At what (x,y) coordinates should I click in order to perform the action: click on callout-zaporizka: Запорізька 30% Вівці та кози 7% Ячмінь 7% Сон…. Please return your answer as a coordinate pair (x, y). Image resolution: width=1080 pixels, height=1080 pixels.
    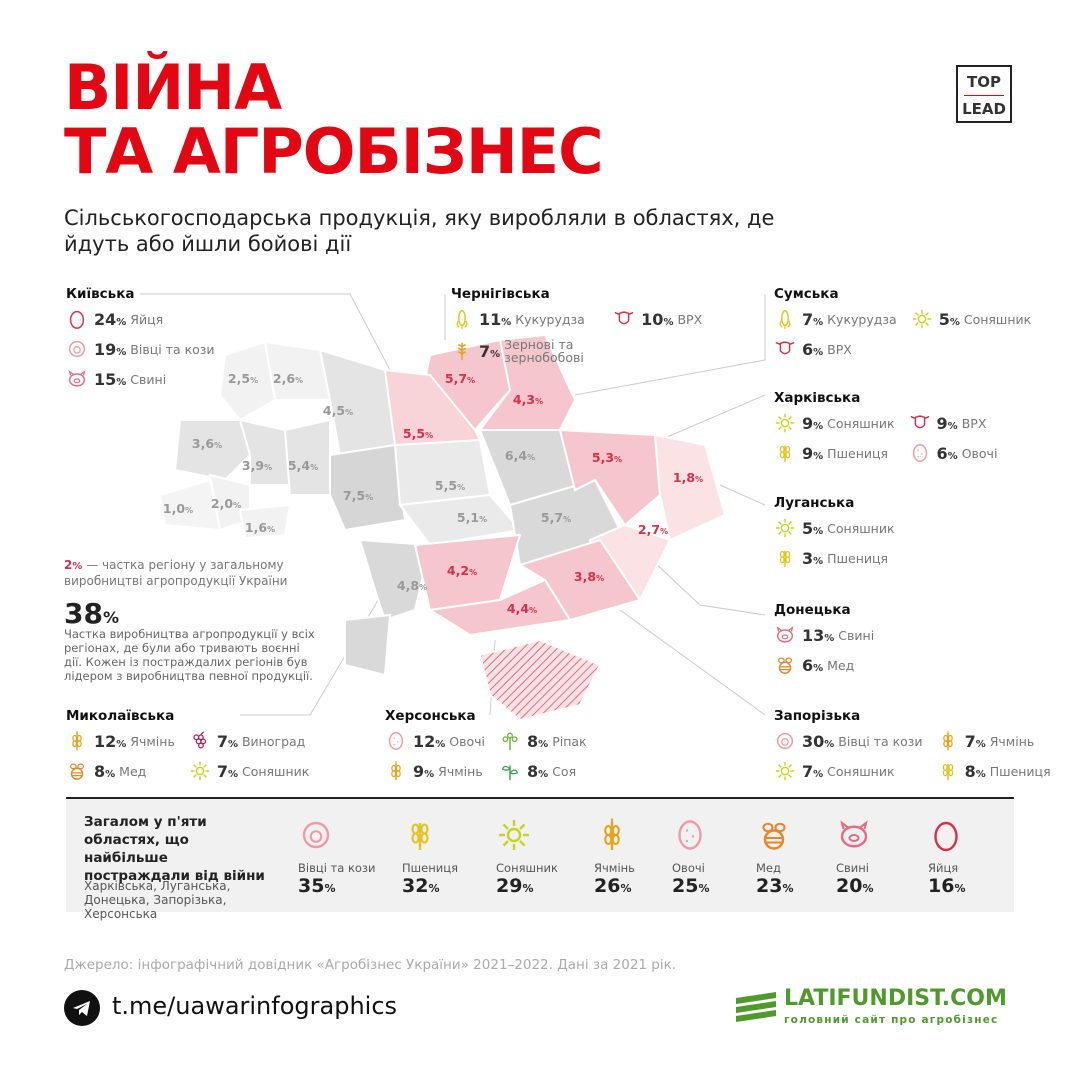
    Looking at the image, I should click on (912, 745).